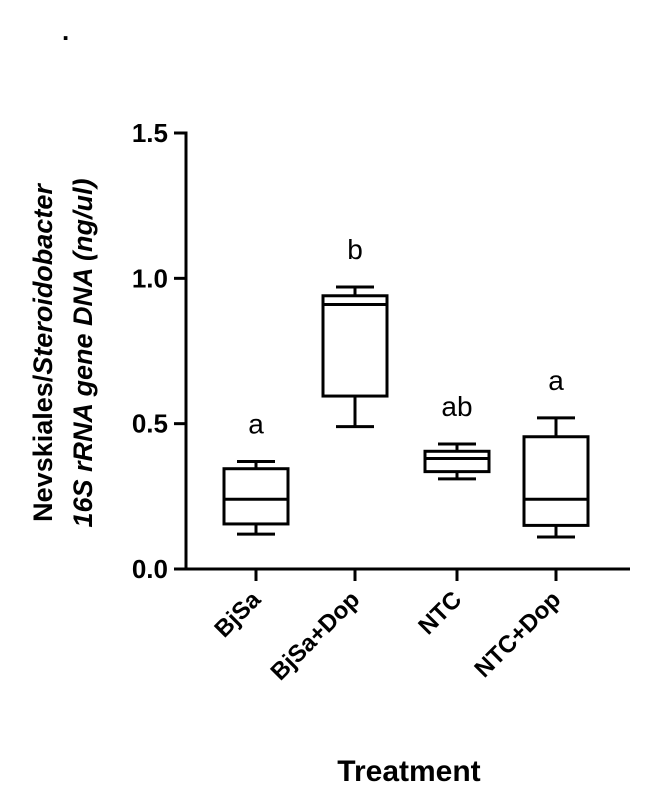 This screenshot has width=652, height=788. What do you see at coordinates (408, 771) in the screenshot?
I see `x-axis-title: Treatment` at bounding box center [408, 771].